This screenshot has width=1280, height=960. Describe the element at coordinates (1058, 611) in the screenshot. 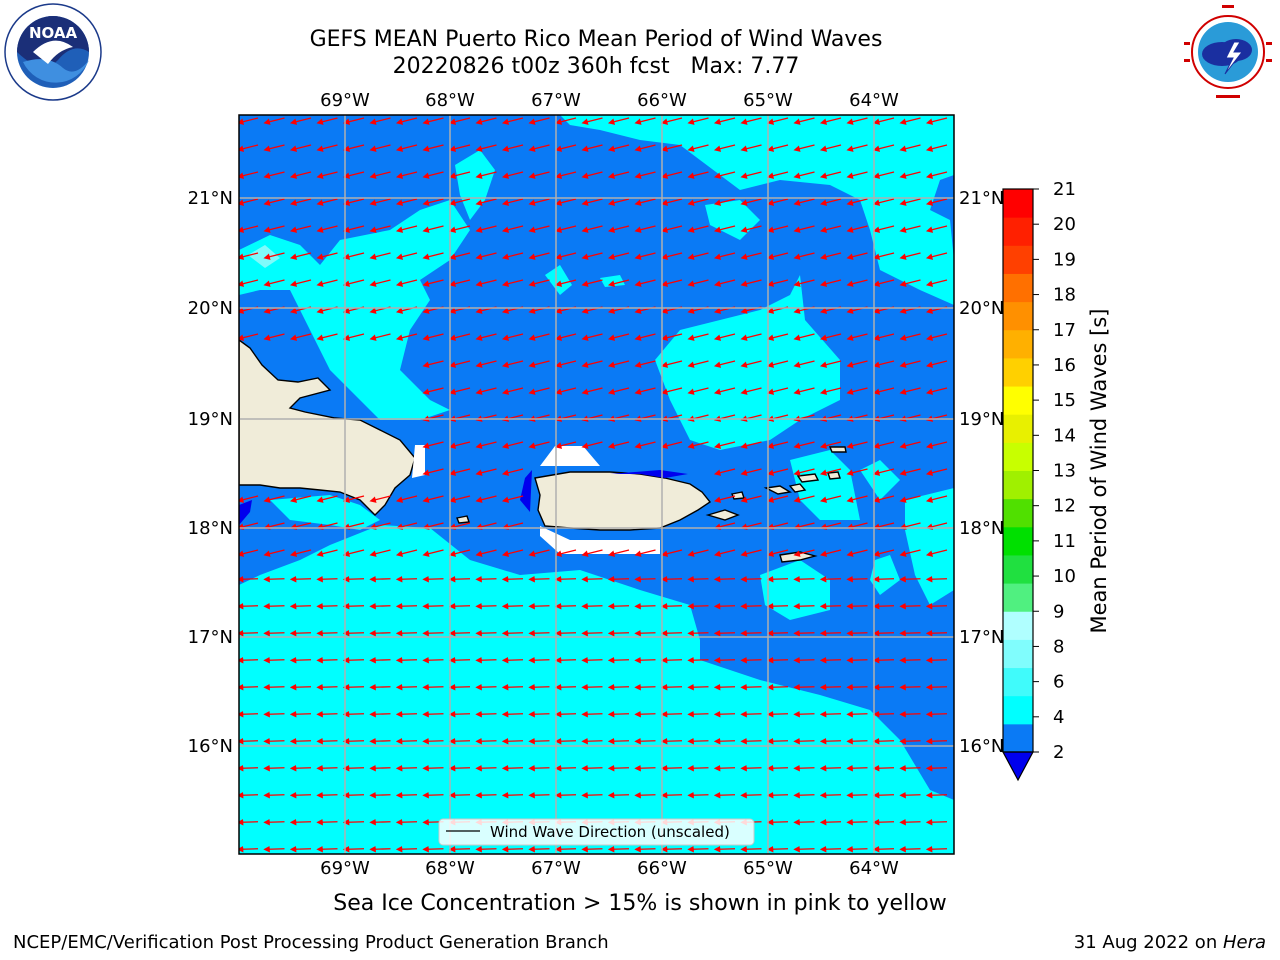

I see `colorbar-tick-label: 9` at that location.